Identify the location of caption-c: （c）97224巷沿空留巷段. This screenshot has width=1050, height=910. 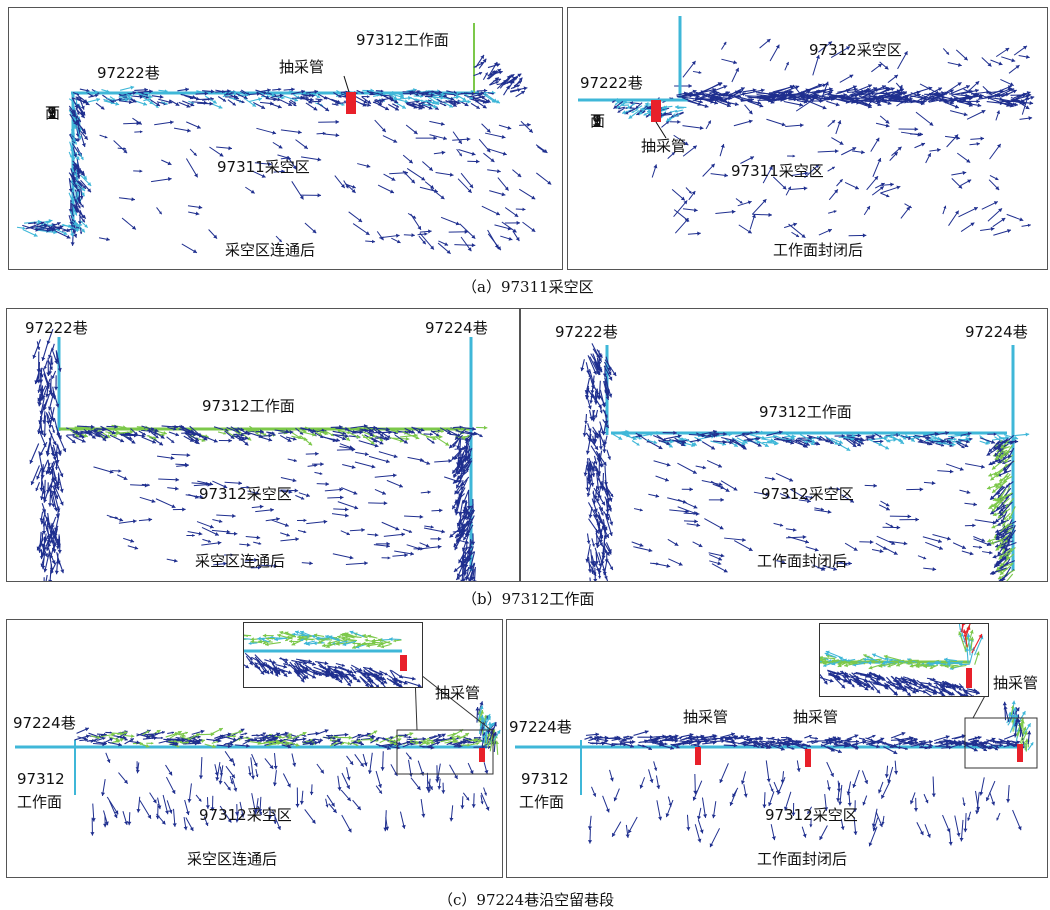
(526, 899).